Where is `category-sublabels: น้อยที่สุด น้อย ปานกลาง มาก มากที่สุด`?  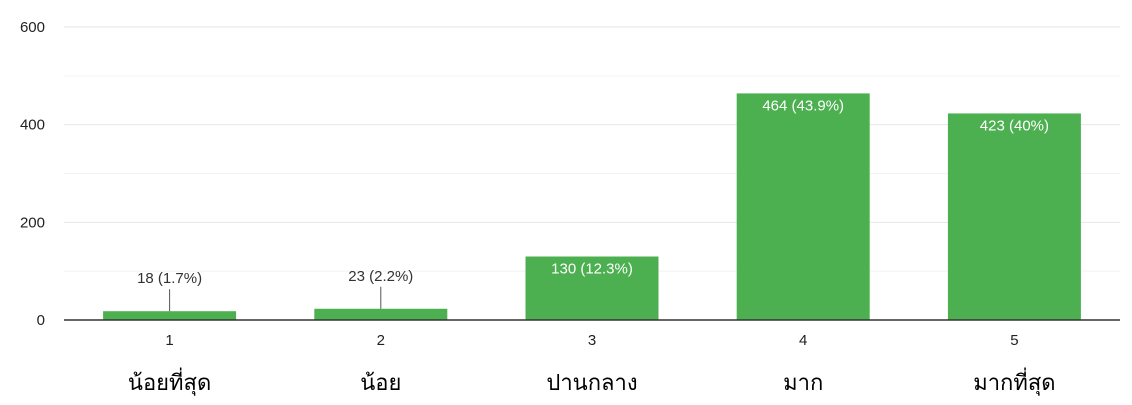
category-sublabels: น้อยที่สุด น้อย ปานกลาง มาก มากที่สุด is located at coordinates (592, 381).